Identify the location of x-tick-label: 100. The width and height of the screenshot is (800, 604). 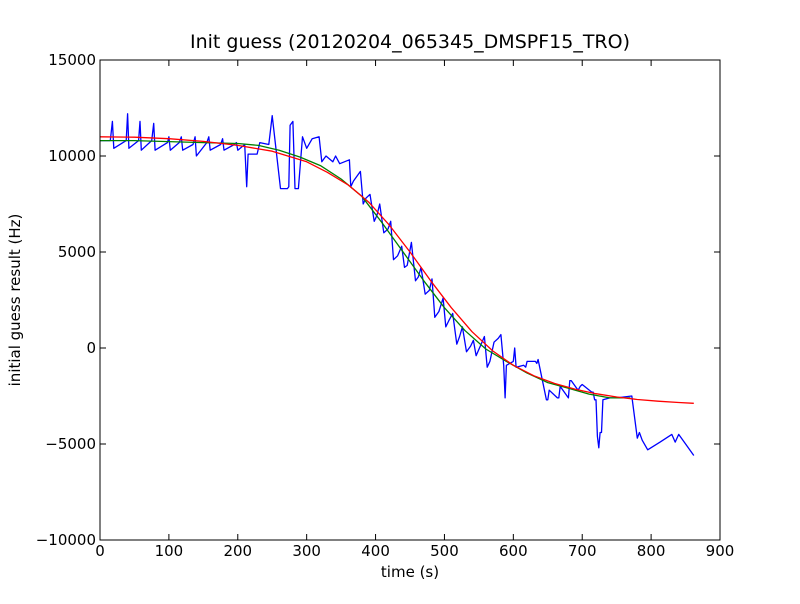
(169, 551).